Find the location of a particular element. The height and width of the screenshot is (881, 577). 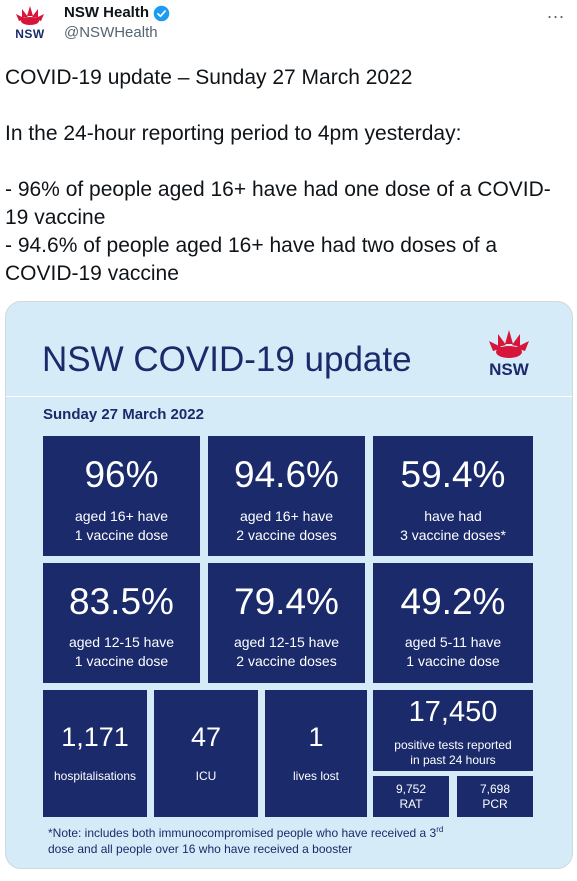

positive-tests-value: 17,450 is located at coordinates (453, 712).